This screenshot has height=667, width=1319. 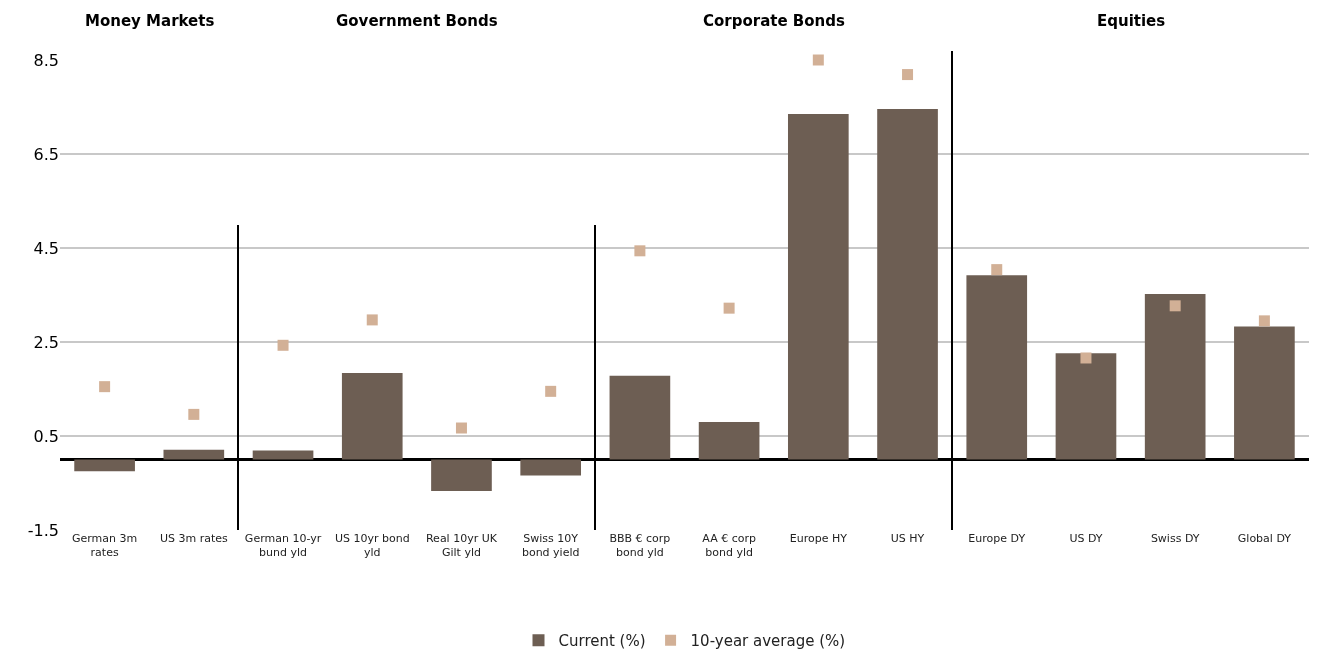 I want to click on text: Government Bonds, so click(x=417, y=21).